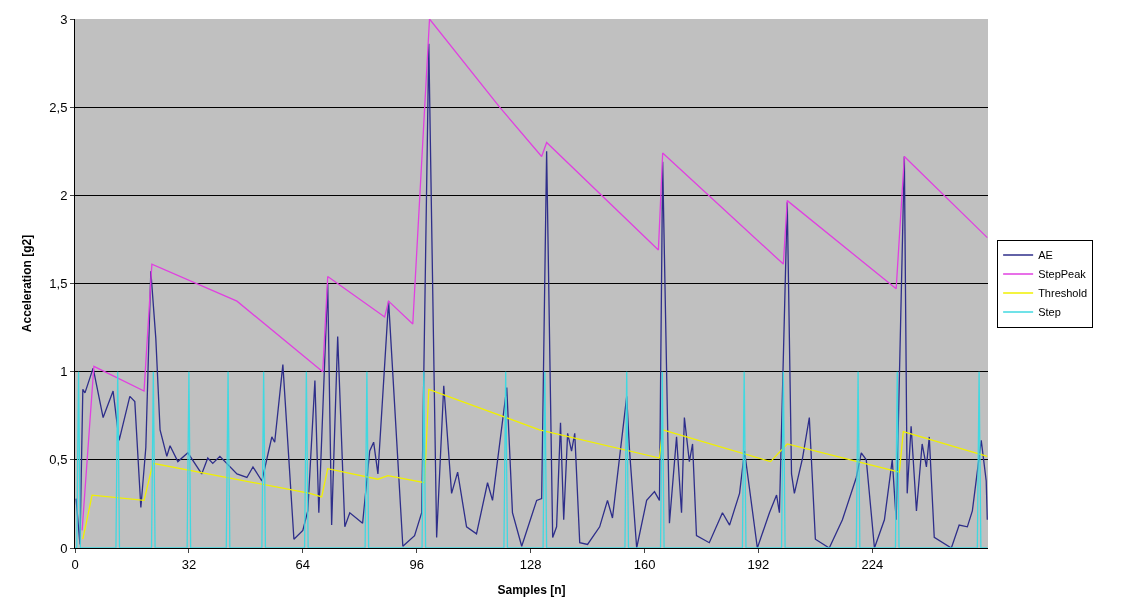 The height and width of the screenshot is (609, 1138). Describe the element at coordinates (1062, 274) in the screenshot. I see `legend-label: StepPeak` at that location.